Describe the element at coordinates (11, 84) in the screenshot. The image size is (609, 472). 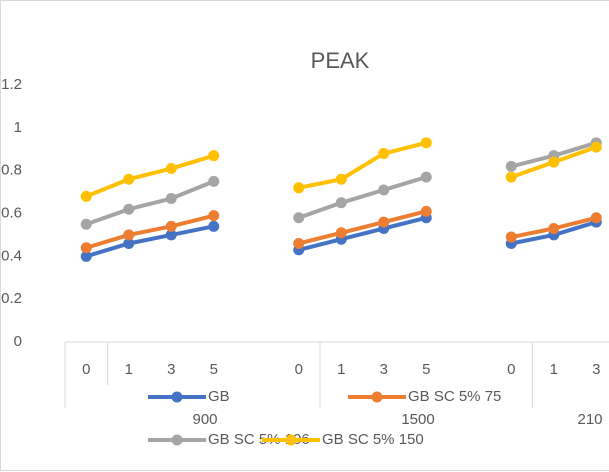
I see `y-tick-label: 1.2` at that location.